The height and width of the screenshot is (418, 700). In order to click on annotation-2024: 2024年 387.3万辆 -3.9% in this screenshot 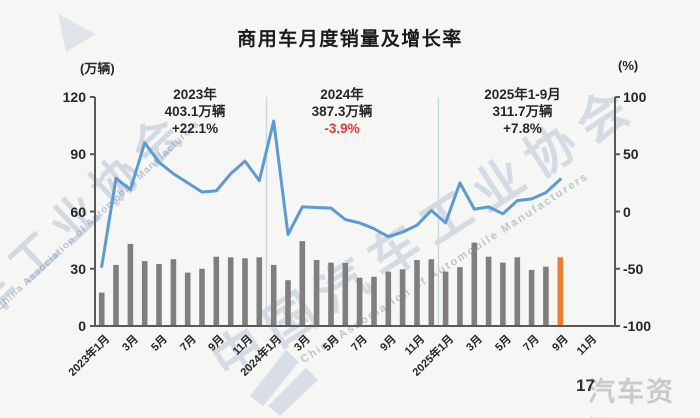, I will do `click(342, 111)`.